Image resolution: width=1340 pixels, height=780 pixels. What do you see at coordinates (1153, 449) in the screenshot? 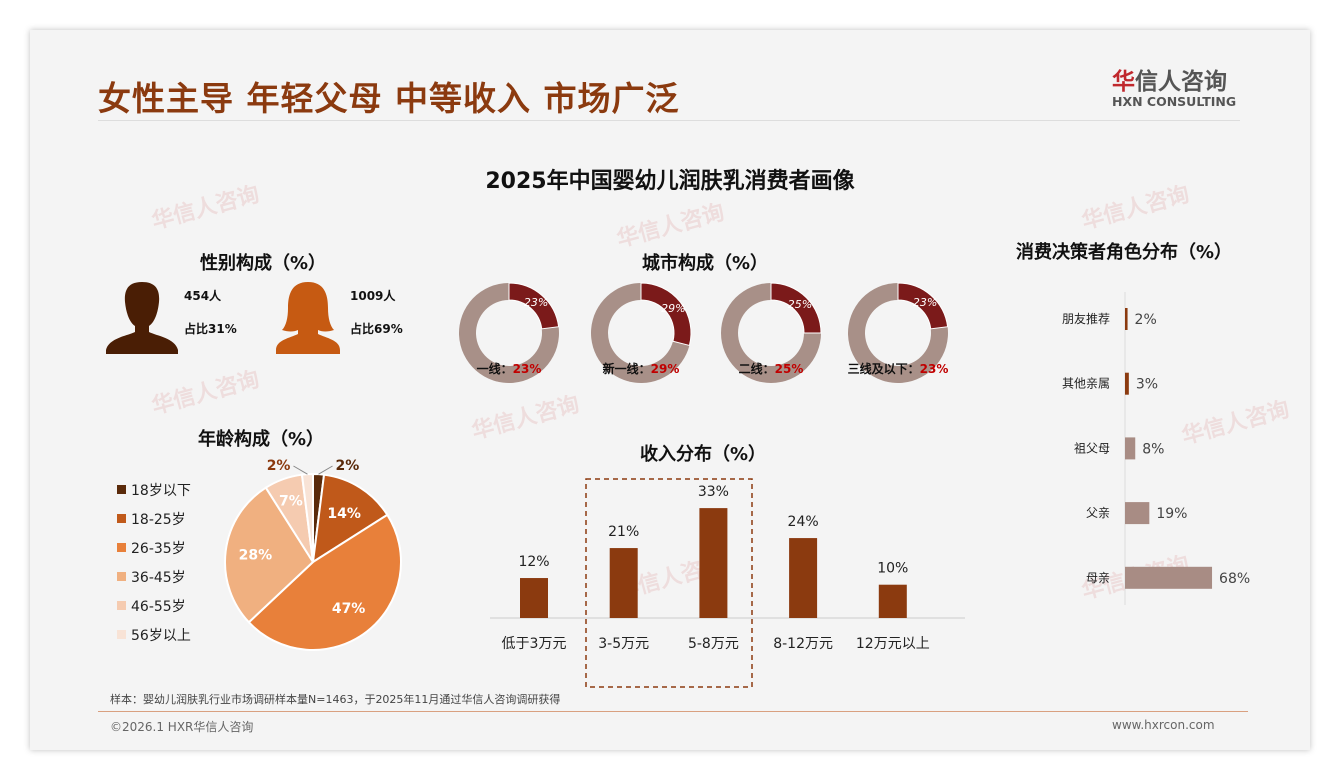
I see `decision-value-label: 8%` at bounding box center [1153, 449].